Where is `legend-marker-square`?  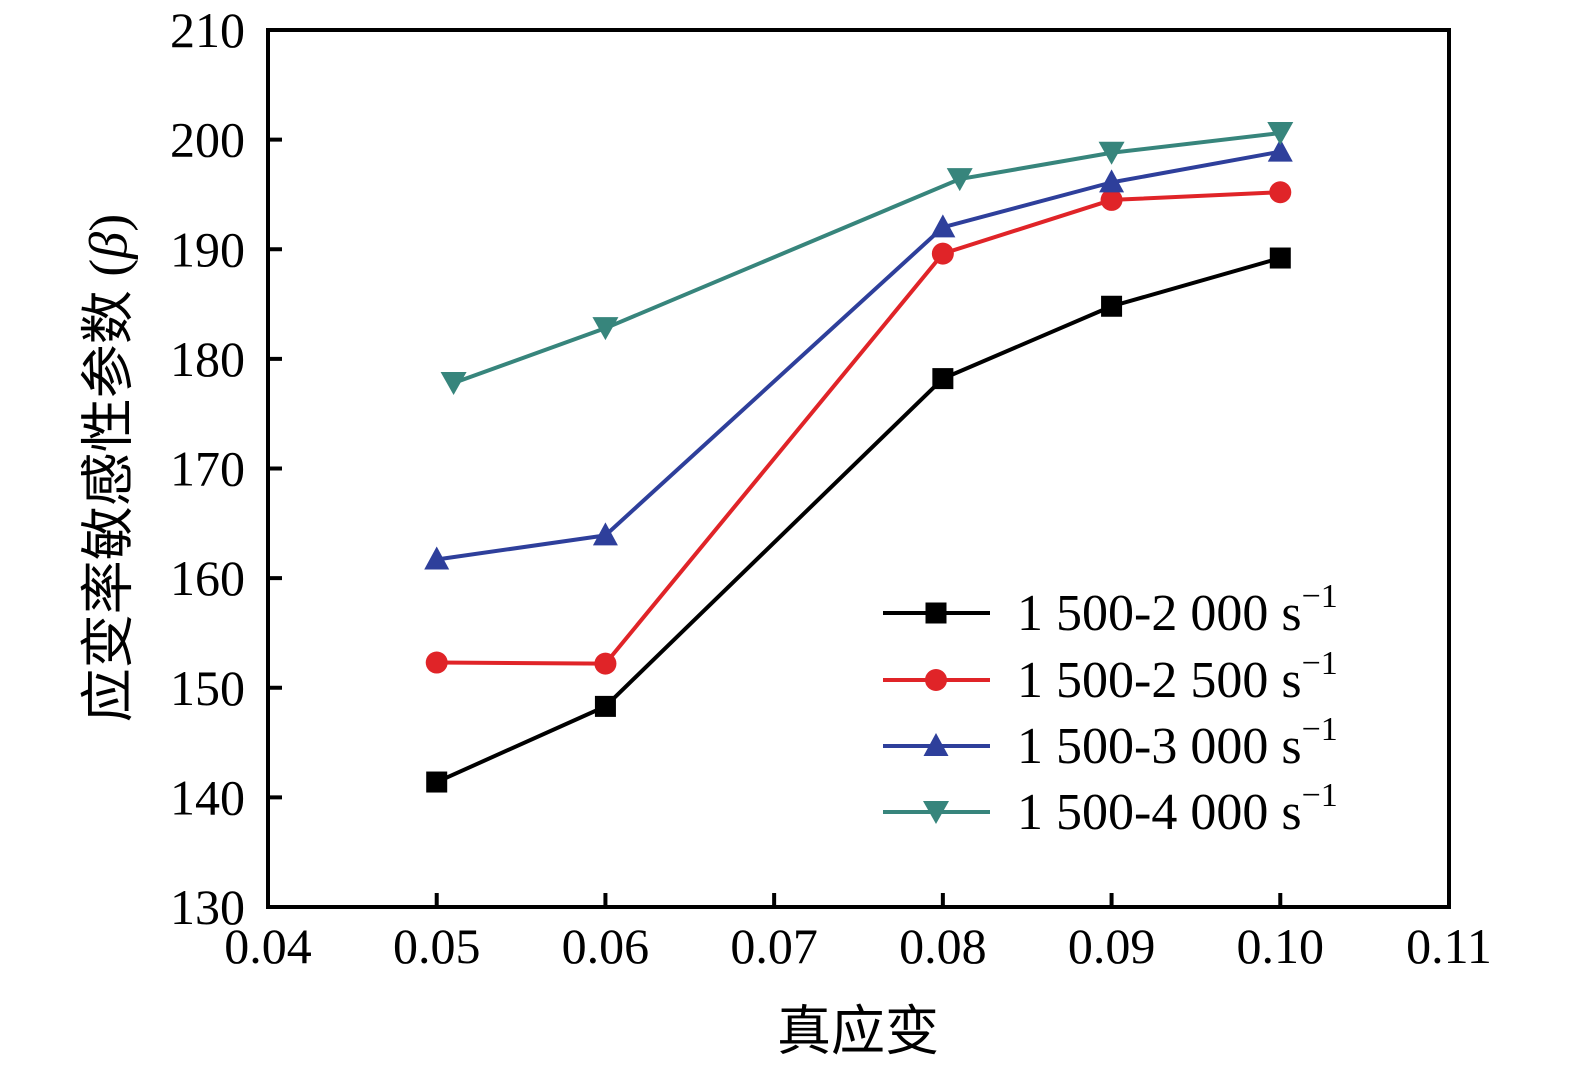 legend-marker-square is located at coordinates (936, 613).